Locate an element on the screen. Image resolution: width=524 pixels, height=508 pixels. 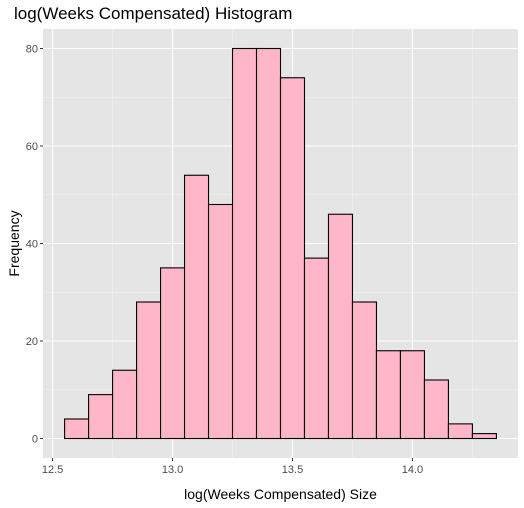
x-axis-title: log(Weeks Compensated) Size is located at coordinates (280, 494).